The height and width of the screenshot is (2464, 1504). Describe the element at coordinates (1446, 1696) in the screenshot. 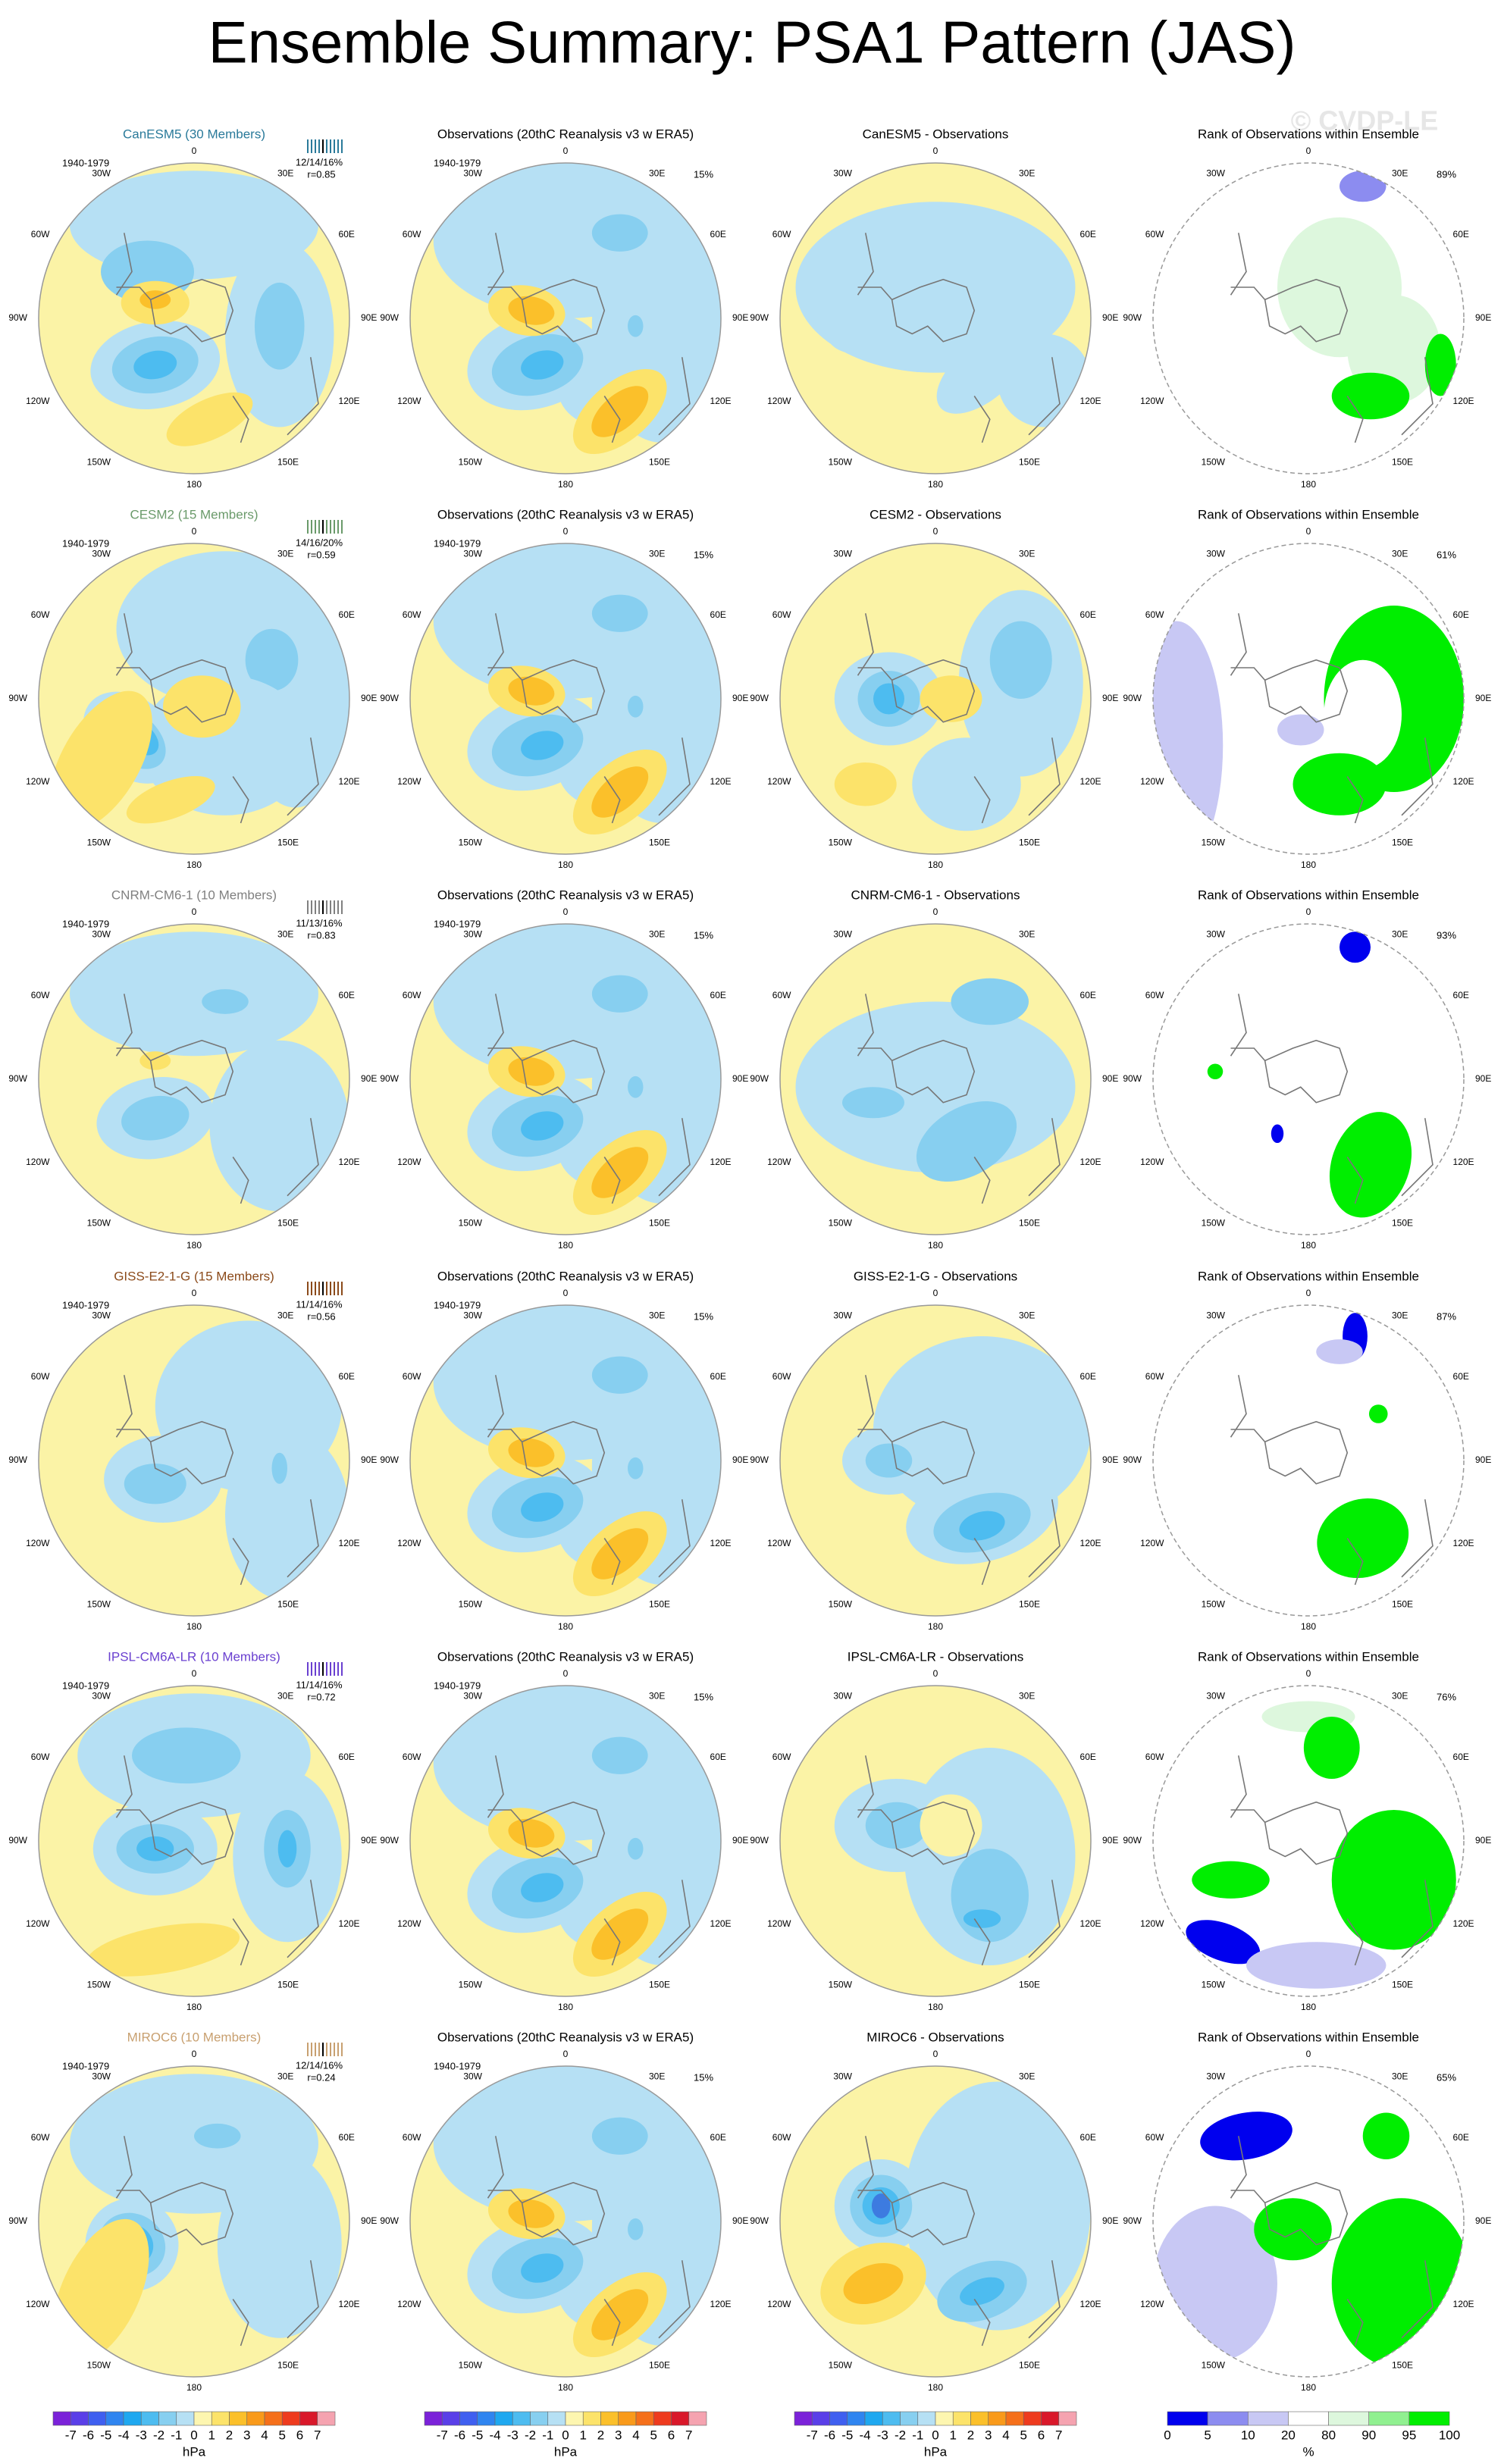

I see `rank-percent: 76%` at that location.